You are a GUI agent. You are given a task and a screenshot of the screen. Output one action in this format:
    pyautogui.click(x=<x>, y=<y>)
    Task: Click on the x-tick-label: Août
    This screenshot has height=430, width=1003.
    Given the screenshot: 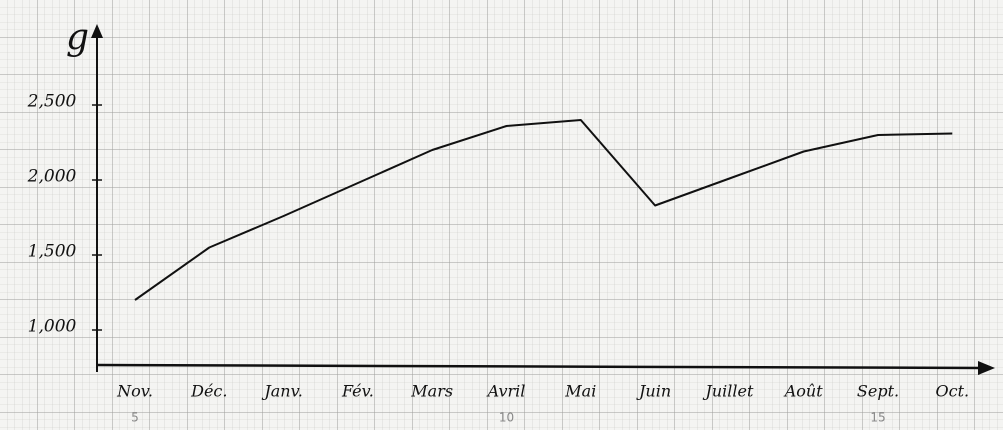 What is the action you would take?
    pyautogui.click(x=803, y=391)
    